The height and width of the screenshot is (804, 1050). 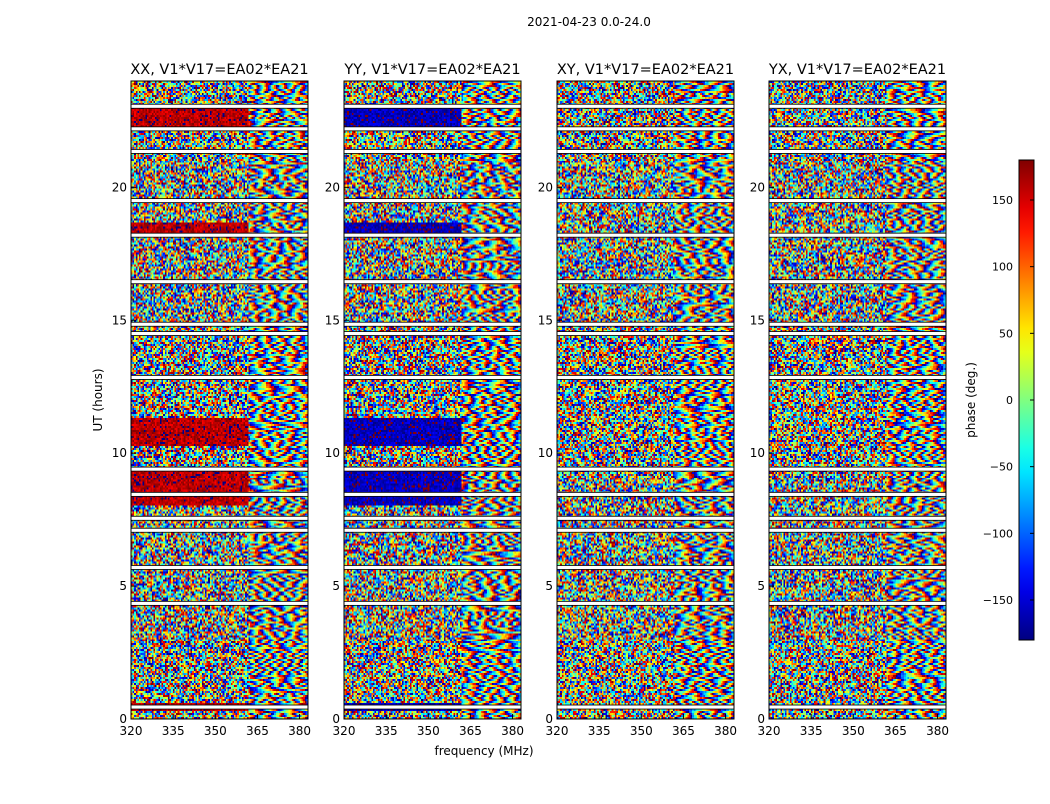 I want to click on y-axis-label: UT (hours), so click(x=98, y=399).